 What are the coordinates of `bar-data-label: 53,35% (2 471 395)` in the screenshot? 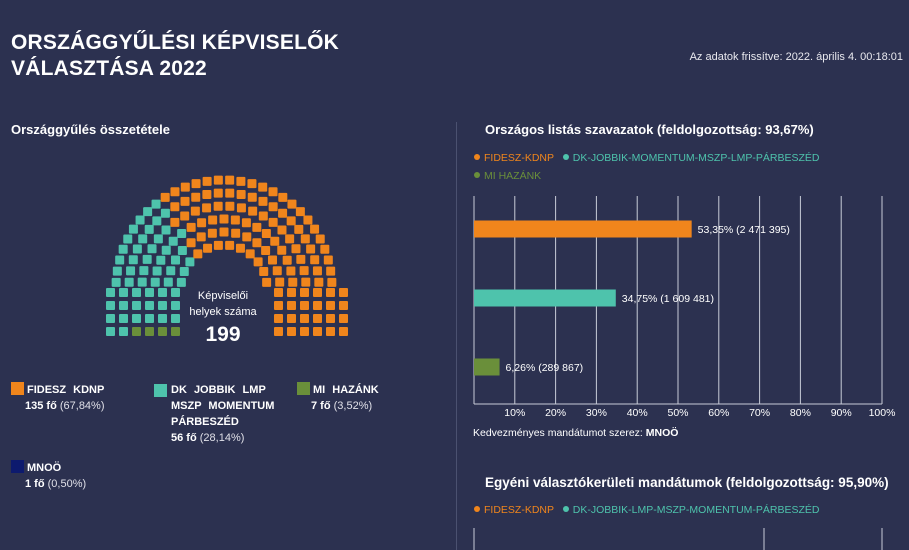 It's located at (744, 230).